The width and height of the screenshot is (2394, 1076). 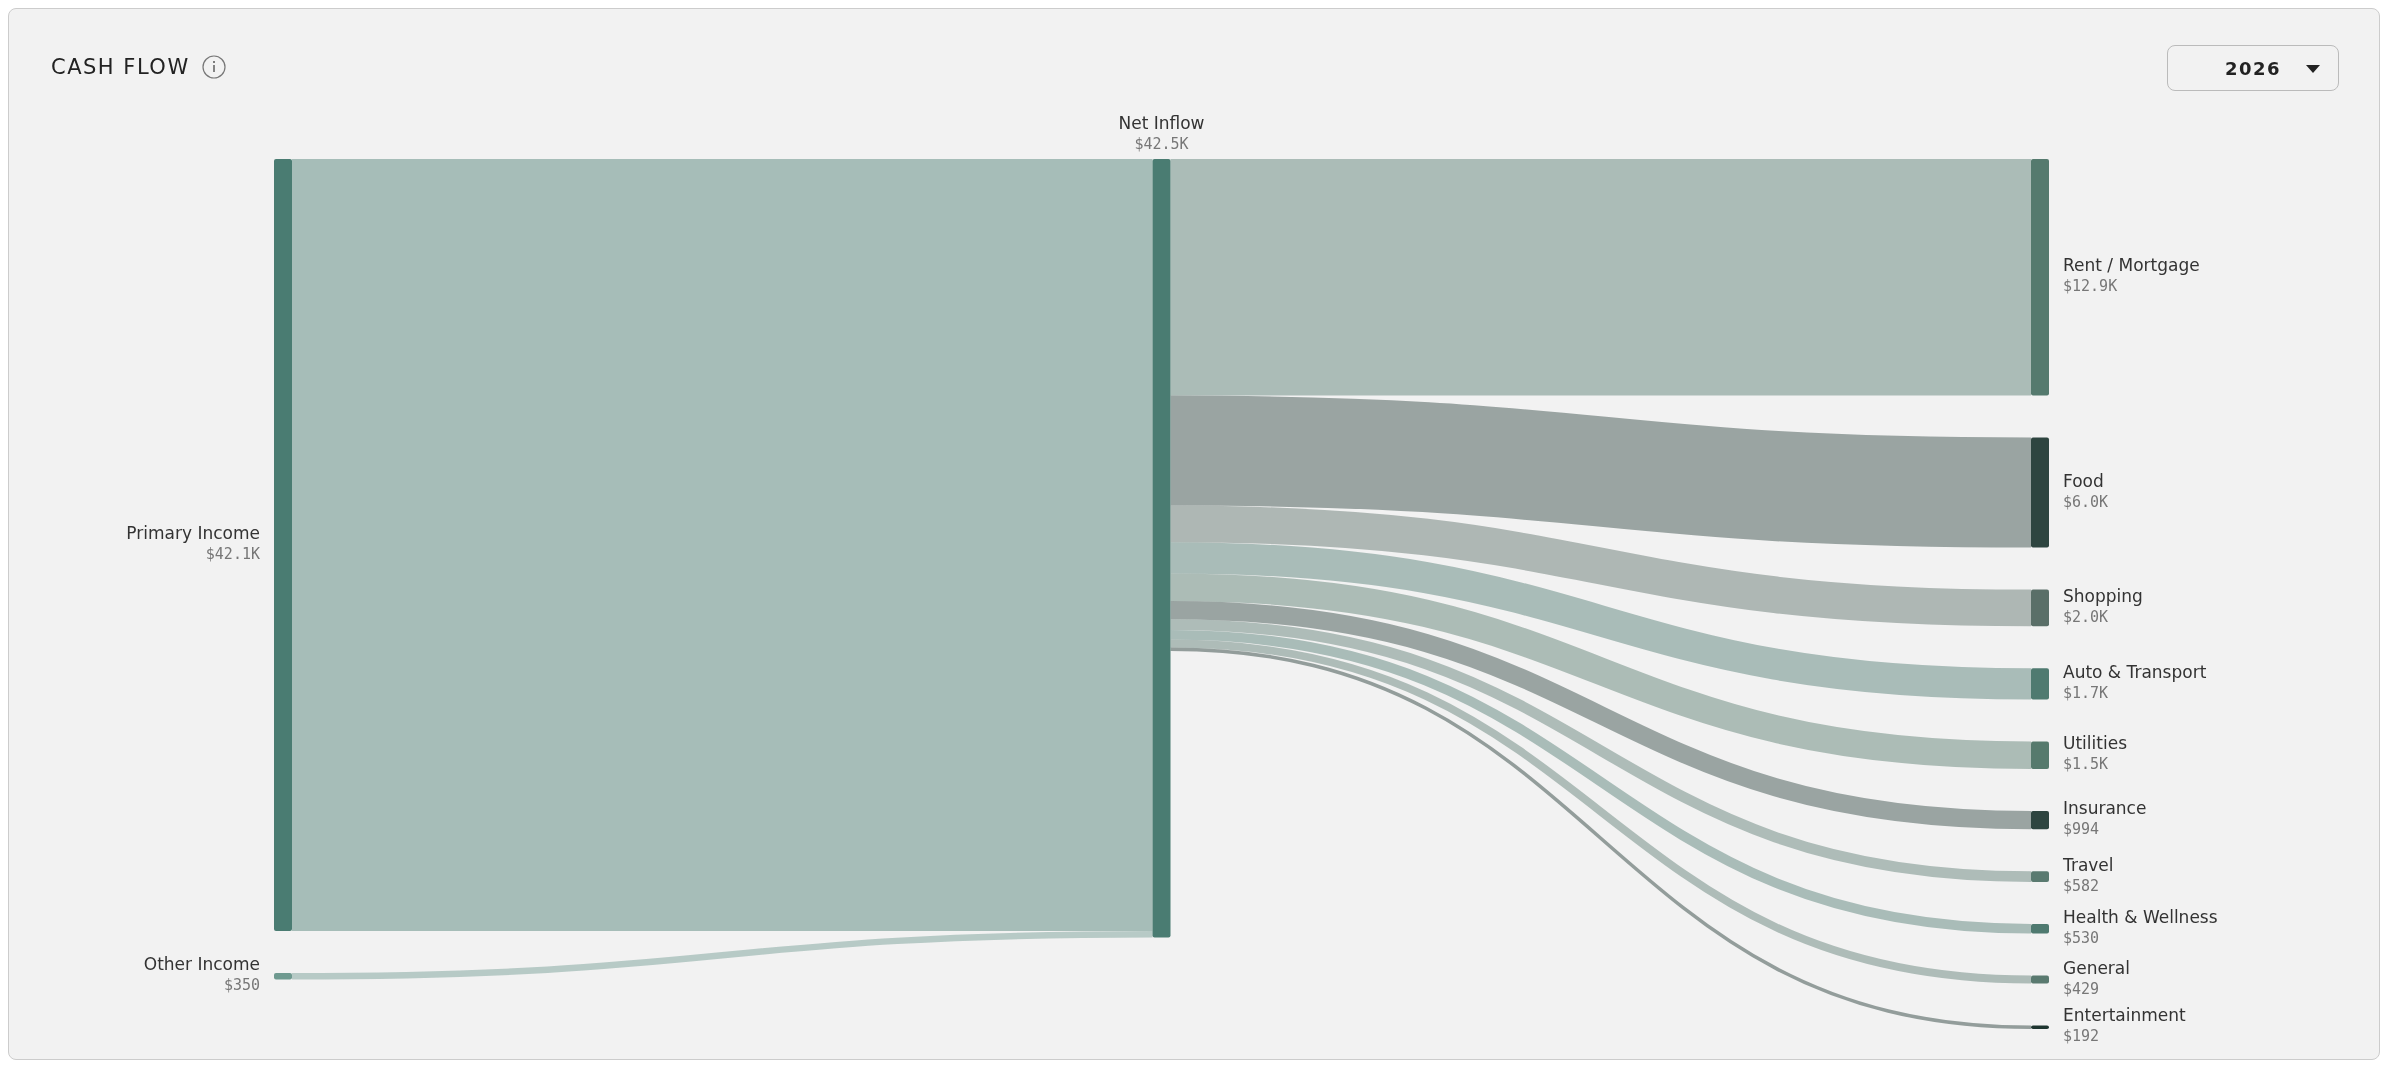 What do you see at coordinates (1161, 123) in the screenshot?
I see `category-label: Net Inflow` at bounding box center [1161, 123].